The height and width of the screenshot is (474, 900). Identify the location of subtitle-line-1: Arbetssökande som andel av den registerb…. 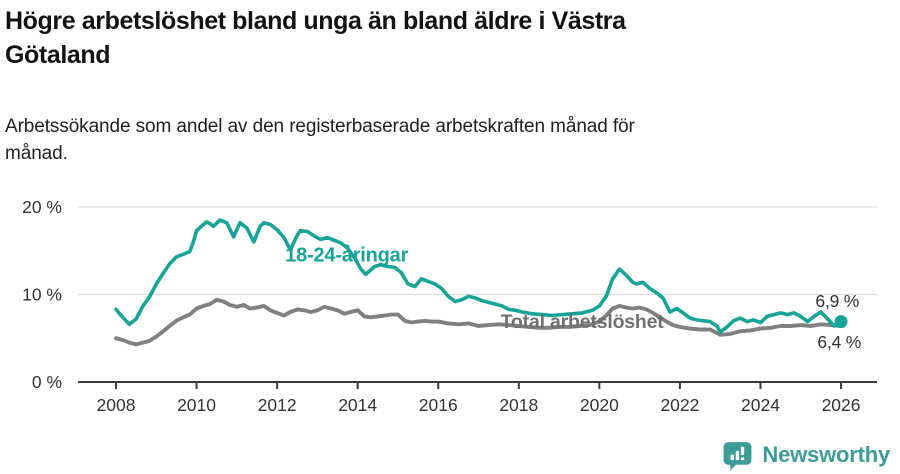
(320, 126).